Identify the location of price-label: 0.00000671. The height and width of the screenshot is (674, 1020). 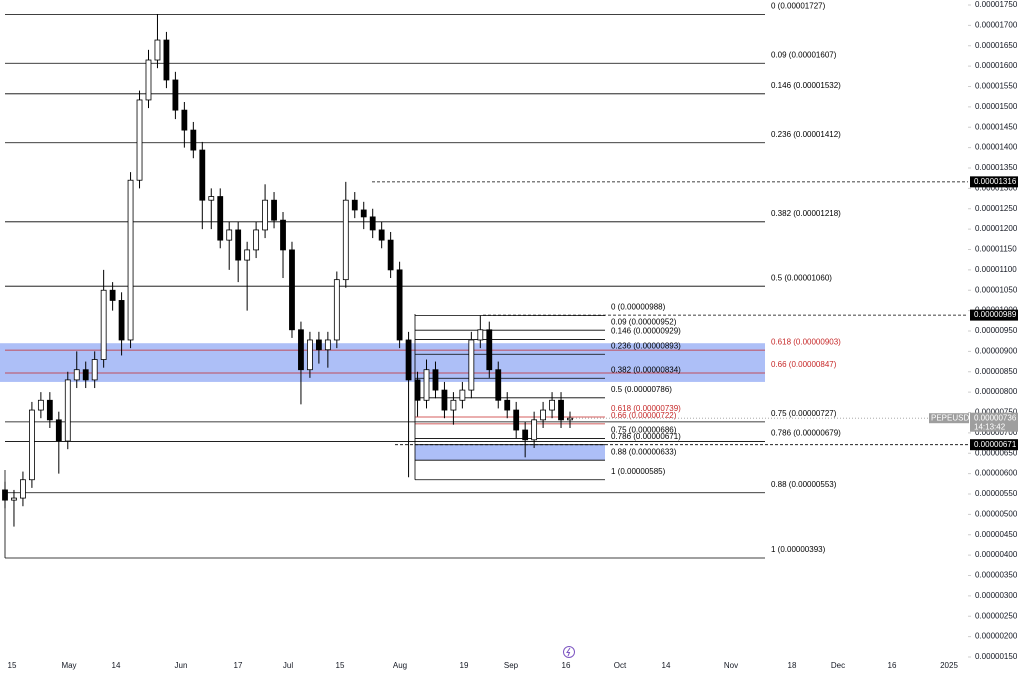
(995, 444).